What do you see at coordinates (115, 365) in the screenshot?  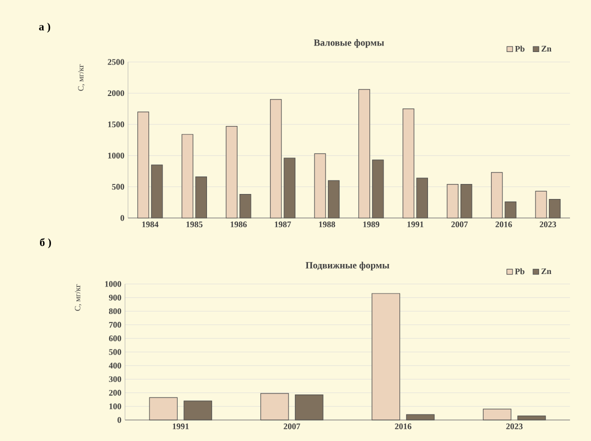 I see `y-tick-label: 400` at bounding box center [115, 365].